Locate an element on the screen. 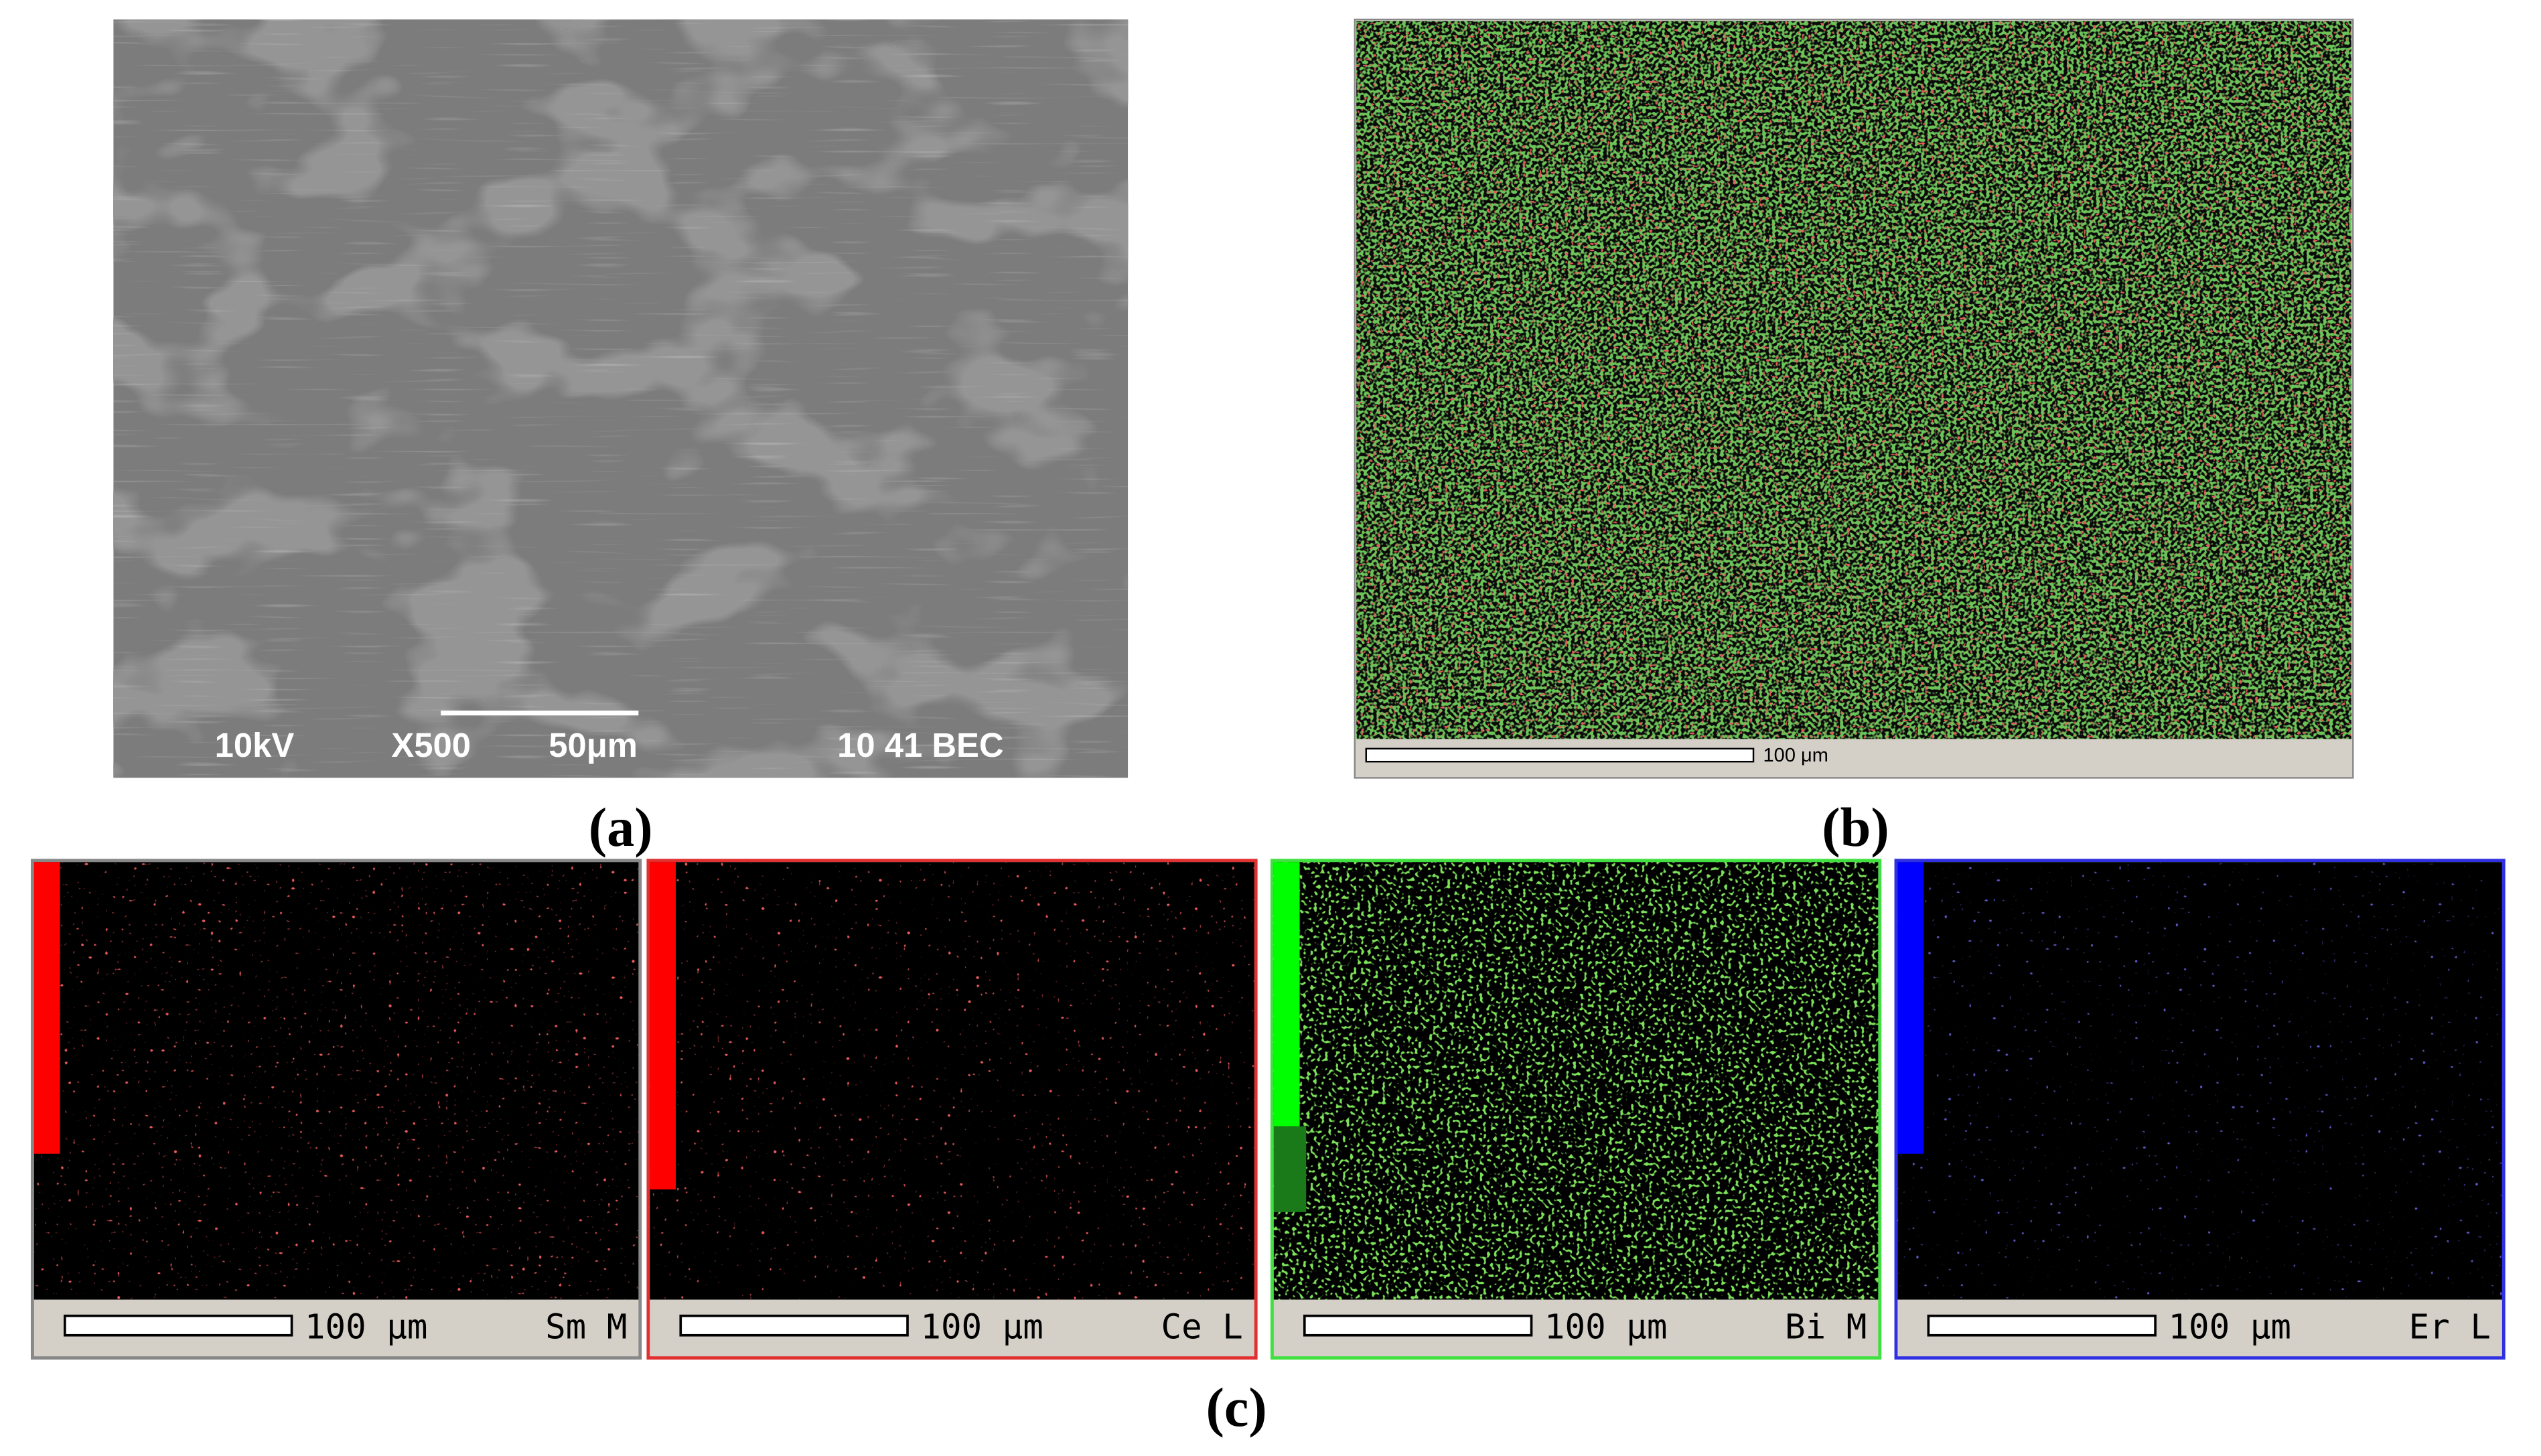 This screenshot has height=1456, width=2541. voltage: 10kV is located at coordinates (255, 745).